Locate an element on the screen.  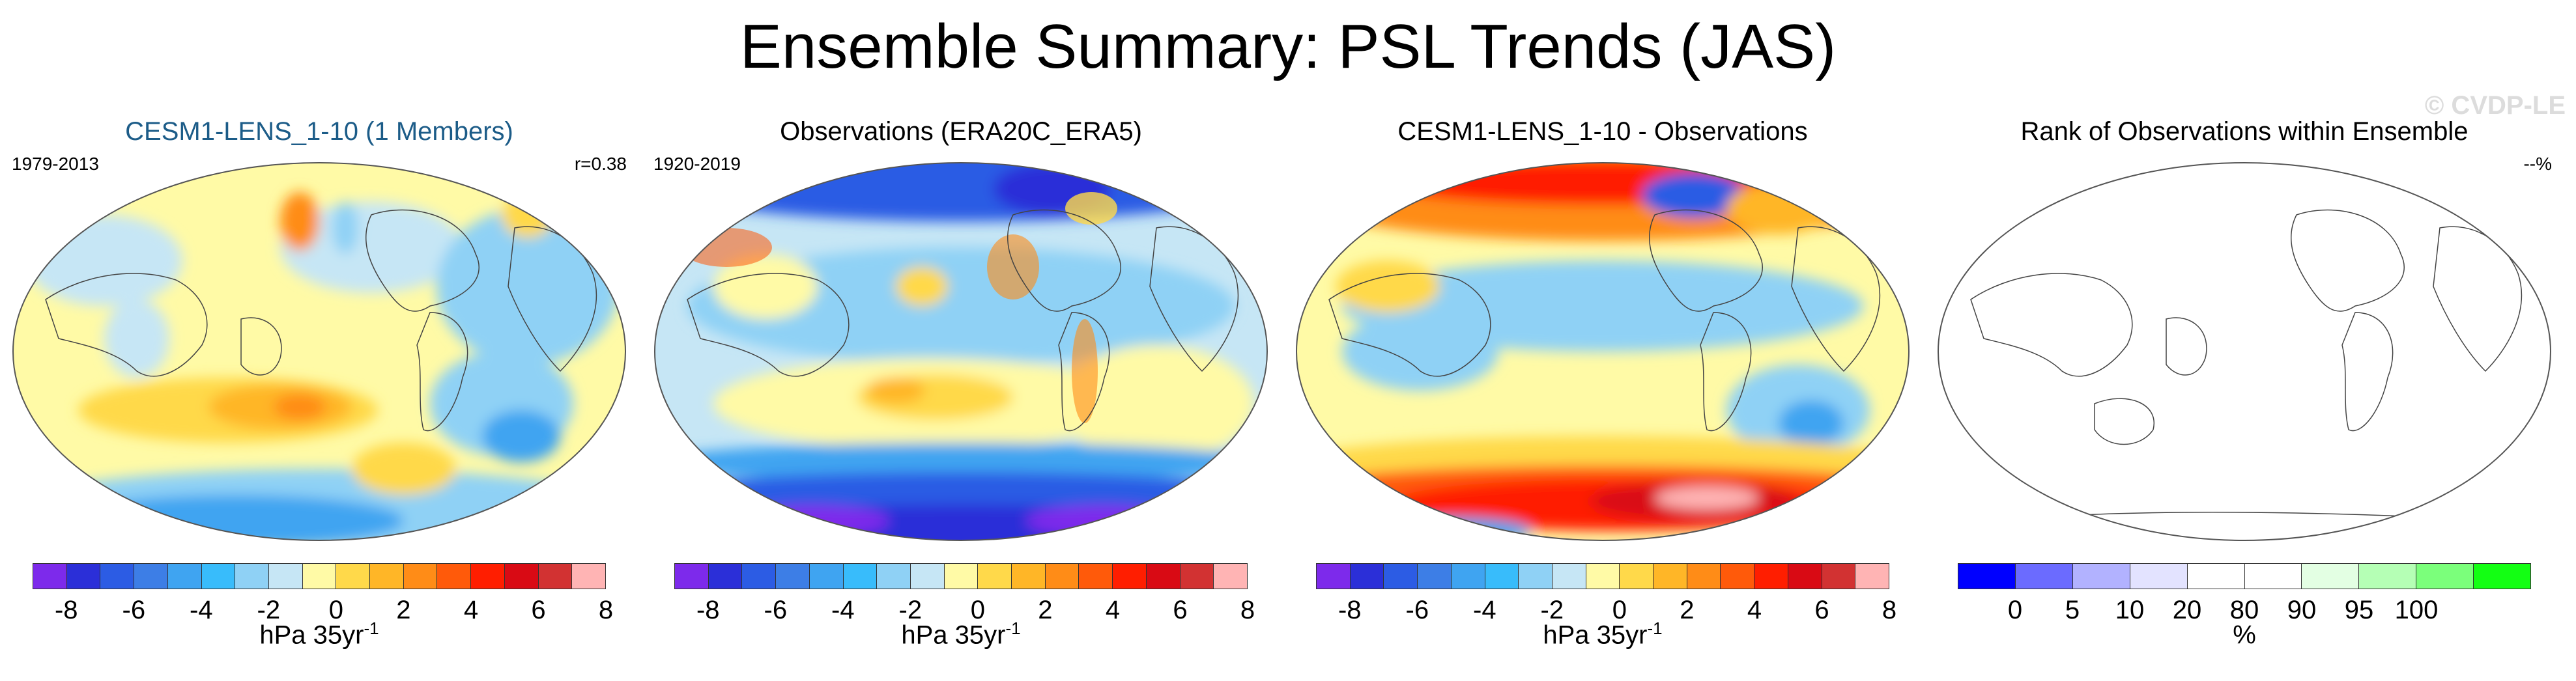
figure-title: Ensemble Summary: PSL Trends (JAS) is located at coordinates (1288, 46).